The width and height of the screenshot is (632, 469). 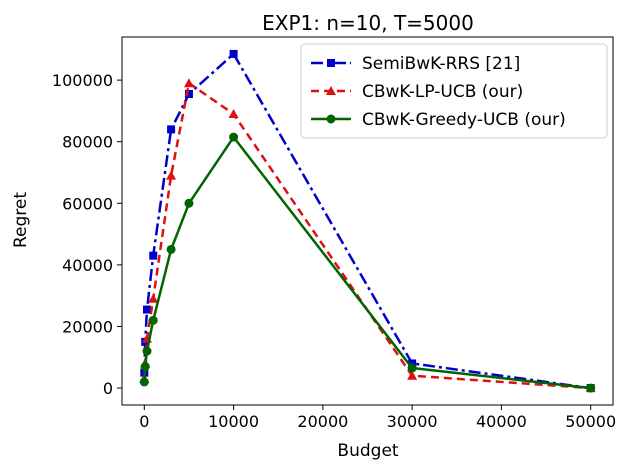 What do you see at coordinates (87, 326) in the screenshot?
I see `y-tick-label: 20000` at bounding box center [87, 326].